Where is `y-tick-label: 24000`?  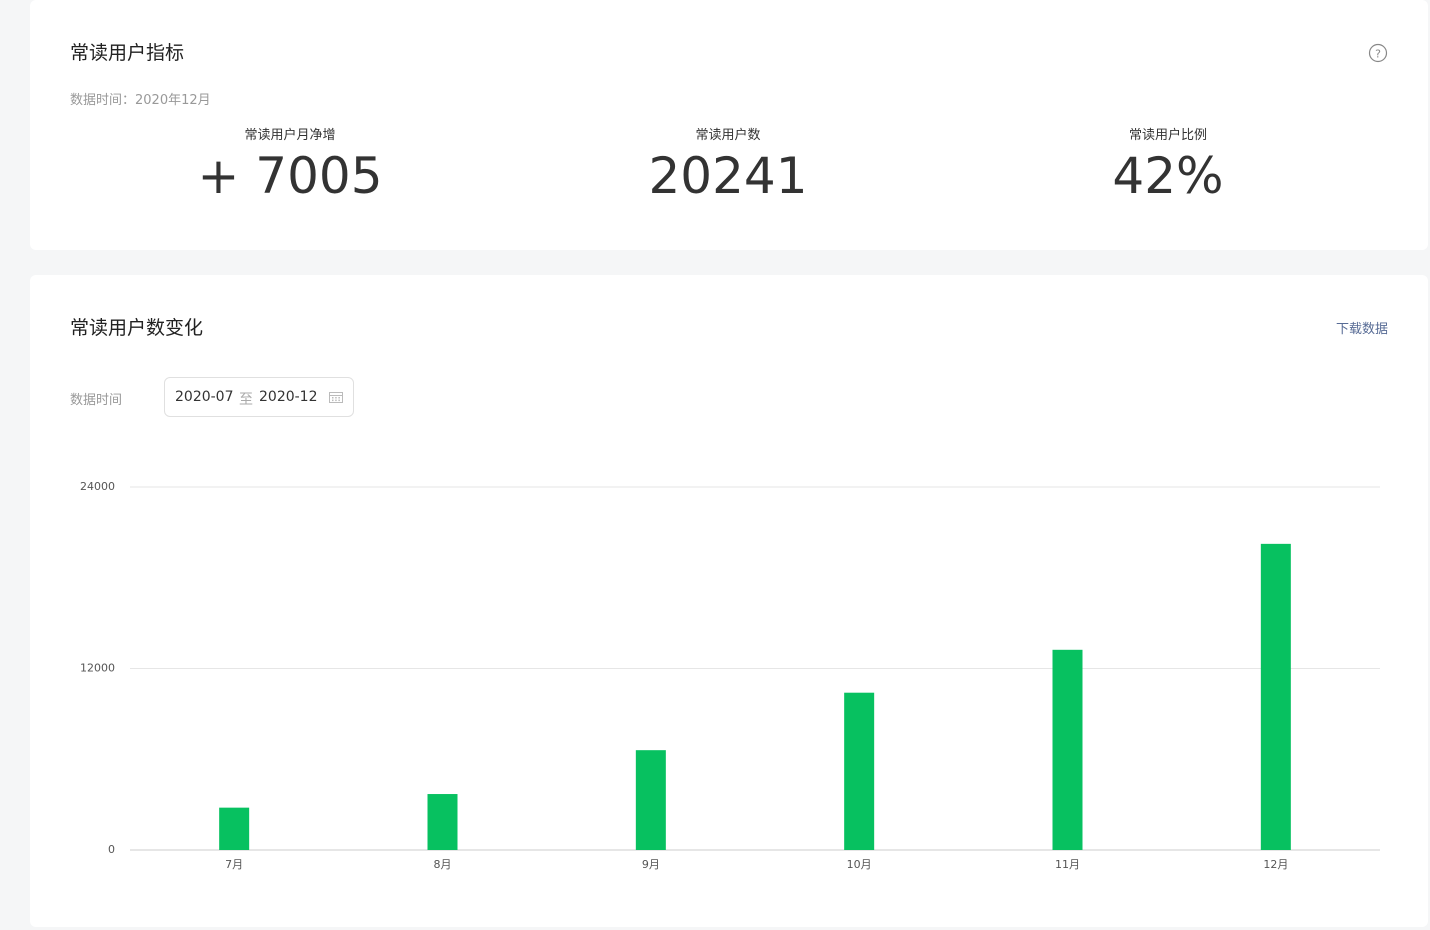
y-tick-label: 24000 is located at coordinates (97, 486).